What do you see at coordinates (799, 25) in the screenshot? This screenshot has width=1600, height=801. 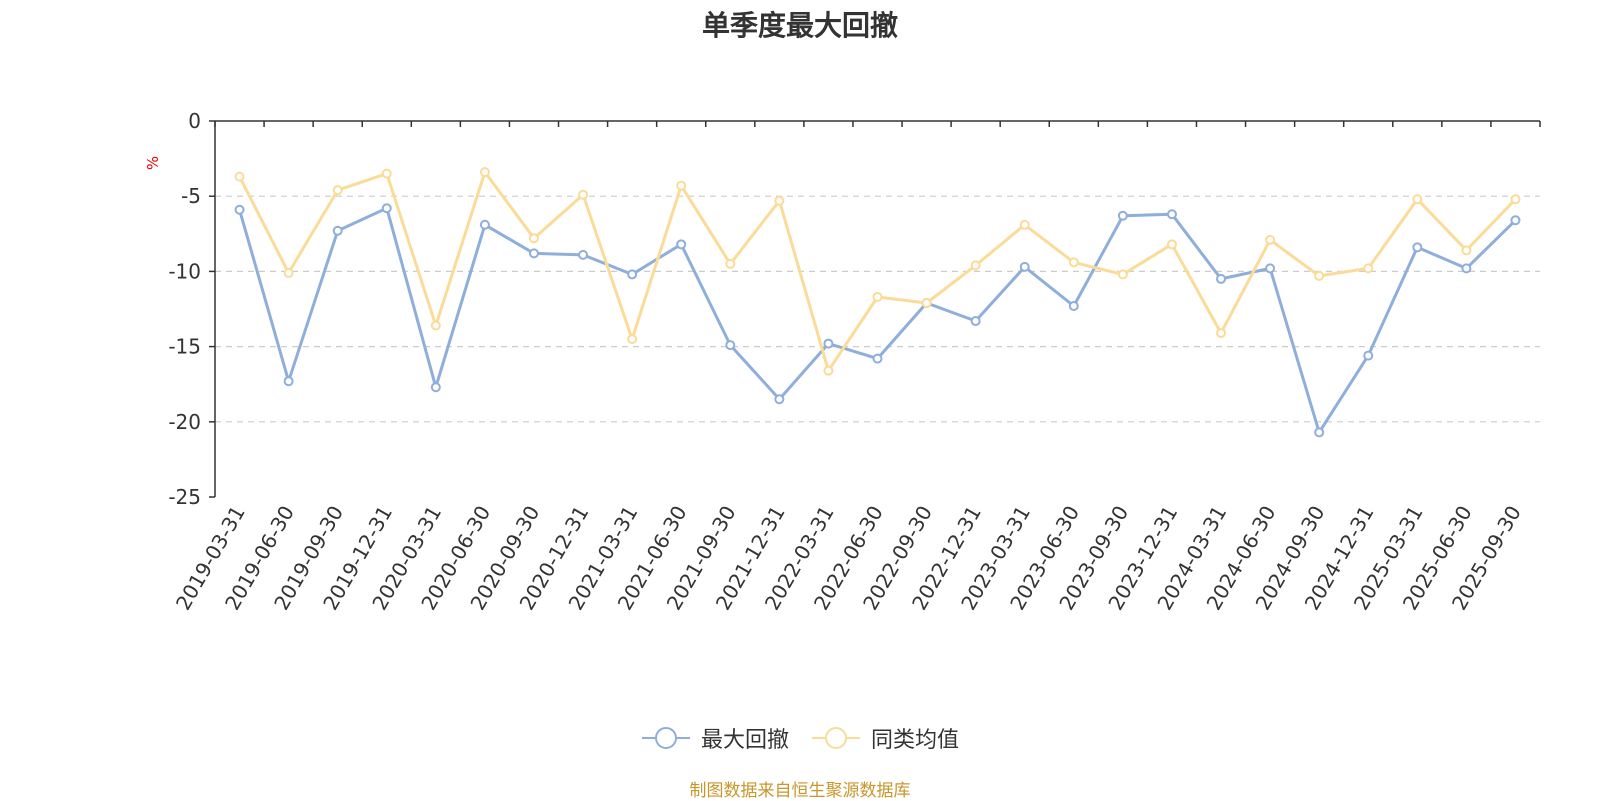 I see `chart-title: 单季度最大回撤` at bounding box center [799, 25].